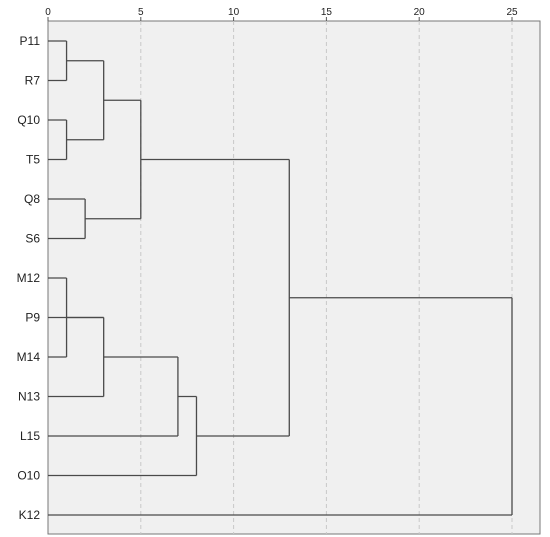 This screenshot has height=537, width=550. I want to click on x-tick-label: 15, so click(327, 12).